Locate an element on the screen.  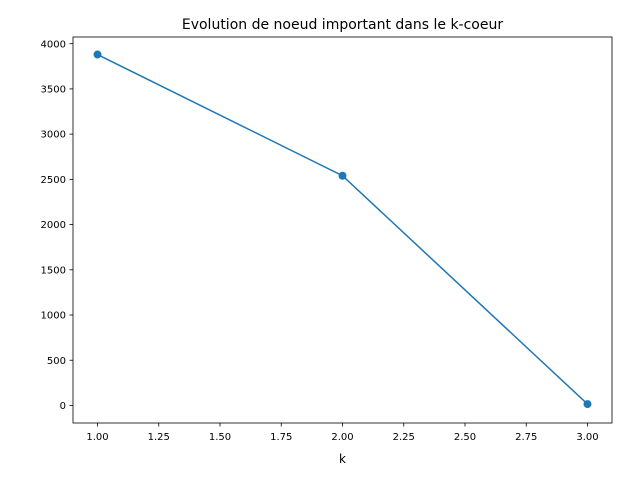
y-axis-ticks: 0 500 1000 1500 2000 2500 3000 3500 4000 is located at coordinates (57, 225).